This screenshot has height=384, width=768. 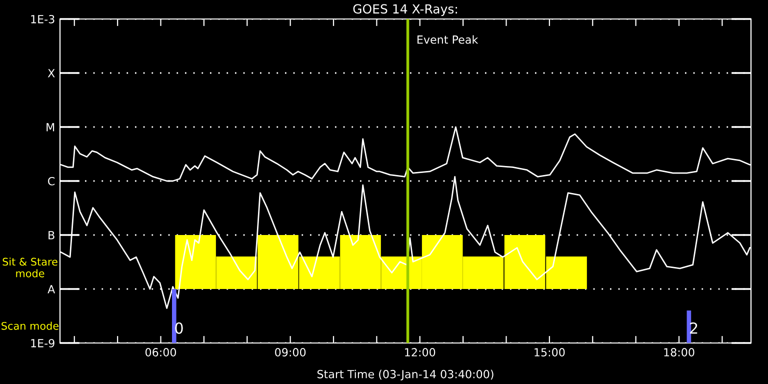 What do you see at coordinates (52, 289) in the screenshot?
I see `y-tick-label: A` at bounding box center [52, 289].